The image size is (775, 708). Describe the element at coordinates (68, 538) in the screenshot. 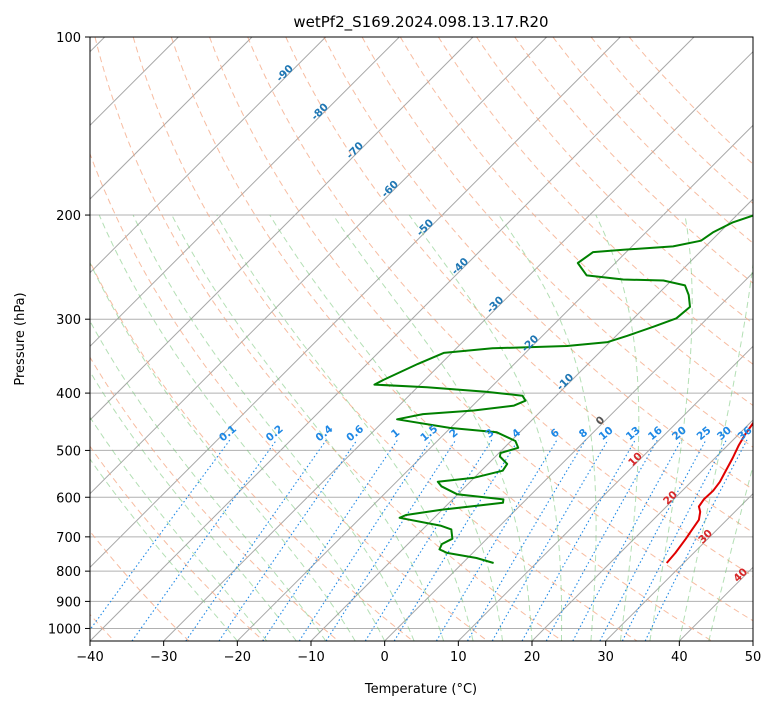

I see `y-tick-label: 700` at that location.